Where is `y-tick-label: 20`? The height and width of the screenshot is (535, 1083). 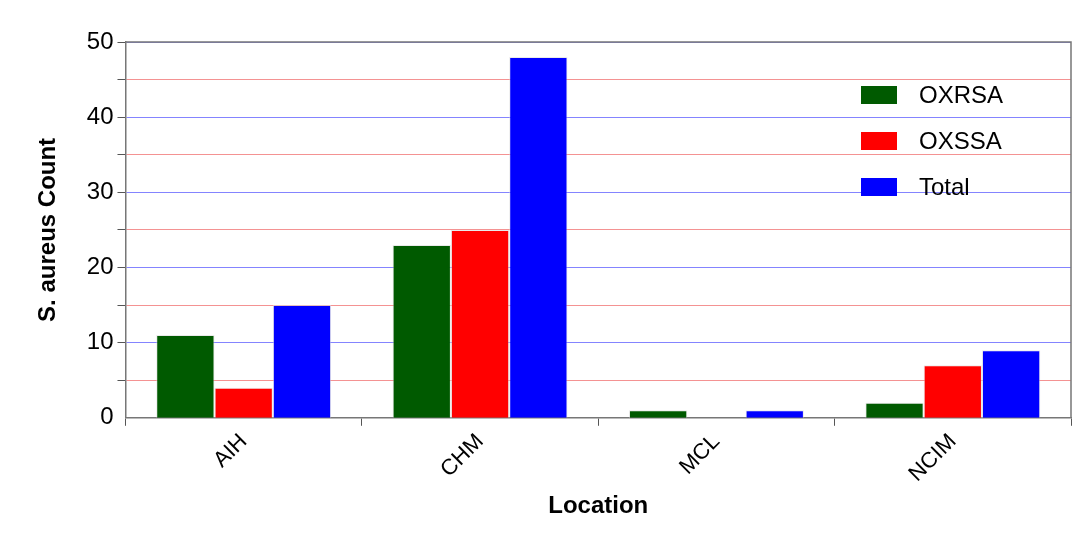
y-tick-label: 20 is located at coordinates (100, 266).